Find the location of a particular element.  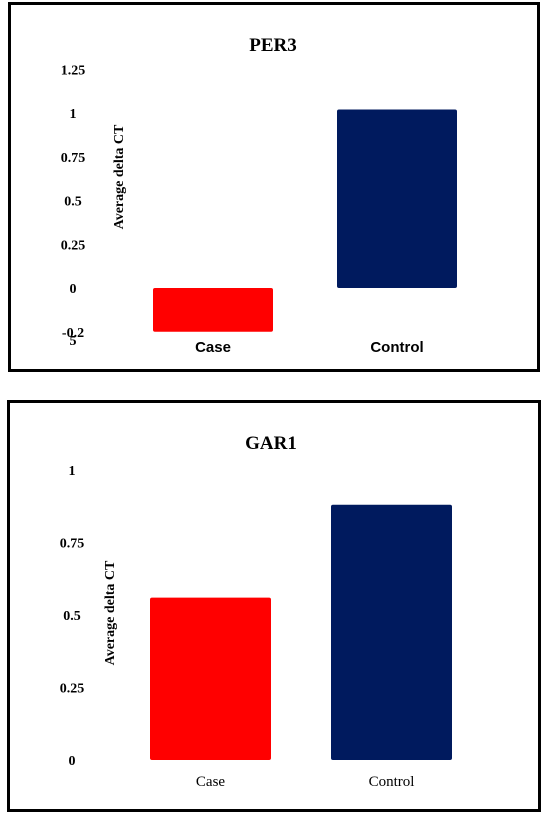

y-tick-label: -0.2 is located at coordinates (73, 333).